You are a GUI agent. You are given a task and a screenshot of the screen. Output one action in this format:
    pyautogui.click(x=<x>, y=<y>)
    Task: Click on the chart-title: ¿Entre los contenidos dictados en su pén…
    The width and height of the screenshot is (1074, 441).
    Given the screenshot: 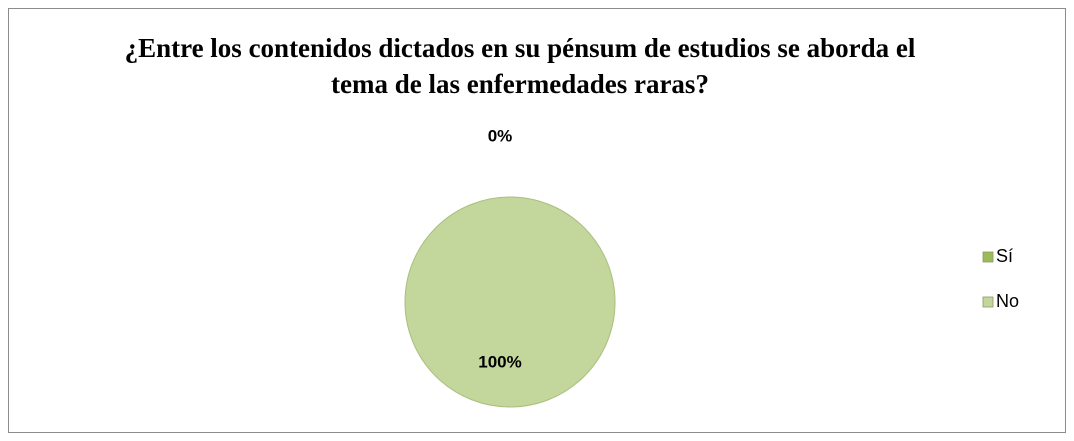 What is the action you would take?
    pyautogui.click(x=520, y=66)
    